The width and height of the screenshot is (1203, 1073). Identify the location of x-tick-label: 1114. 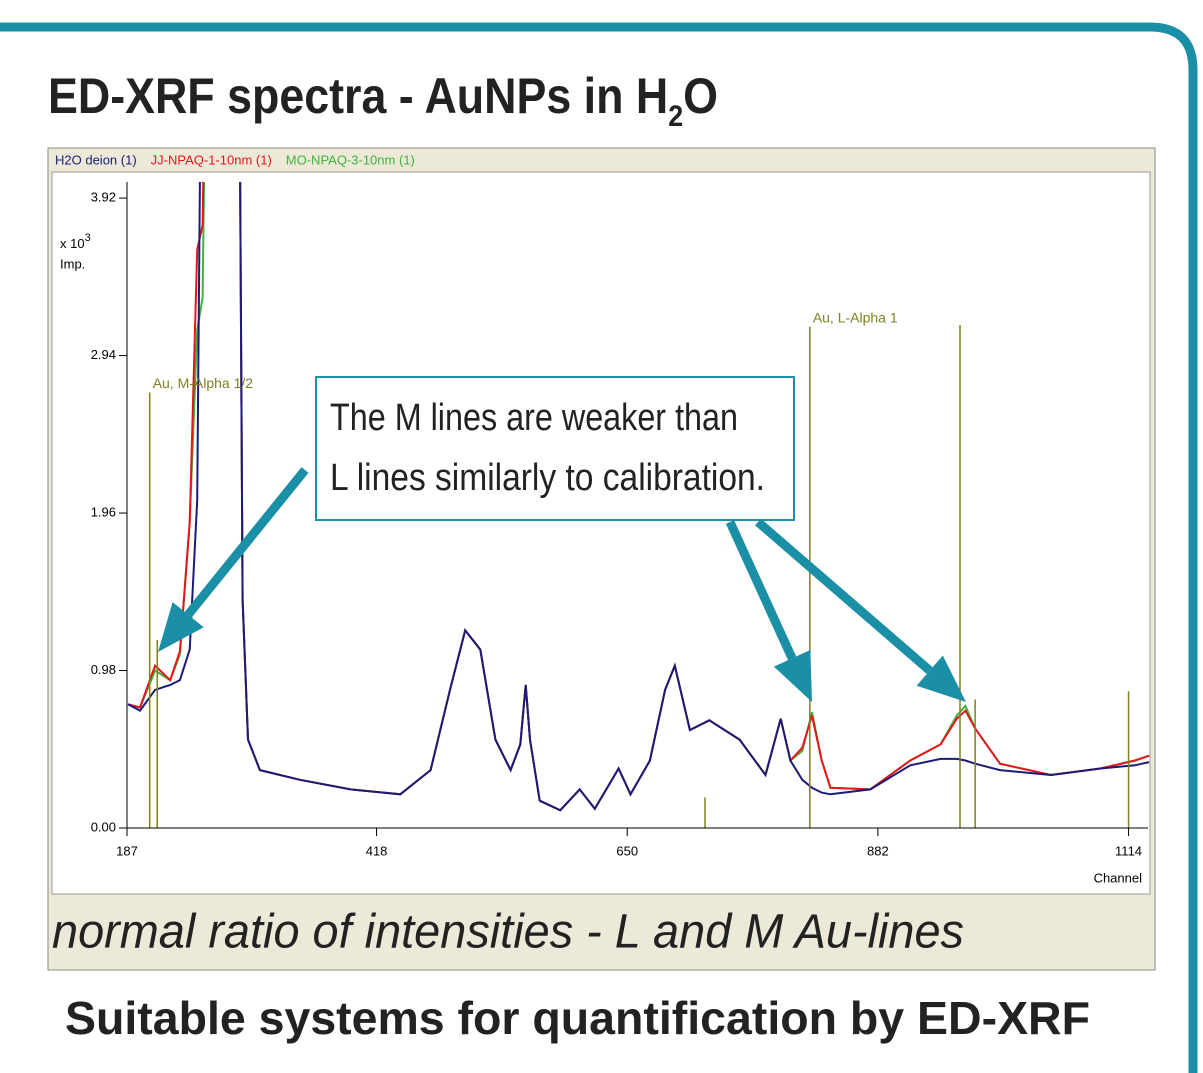
(1128, 850).